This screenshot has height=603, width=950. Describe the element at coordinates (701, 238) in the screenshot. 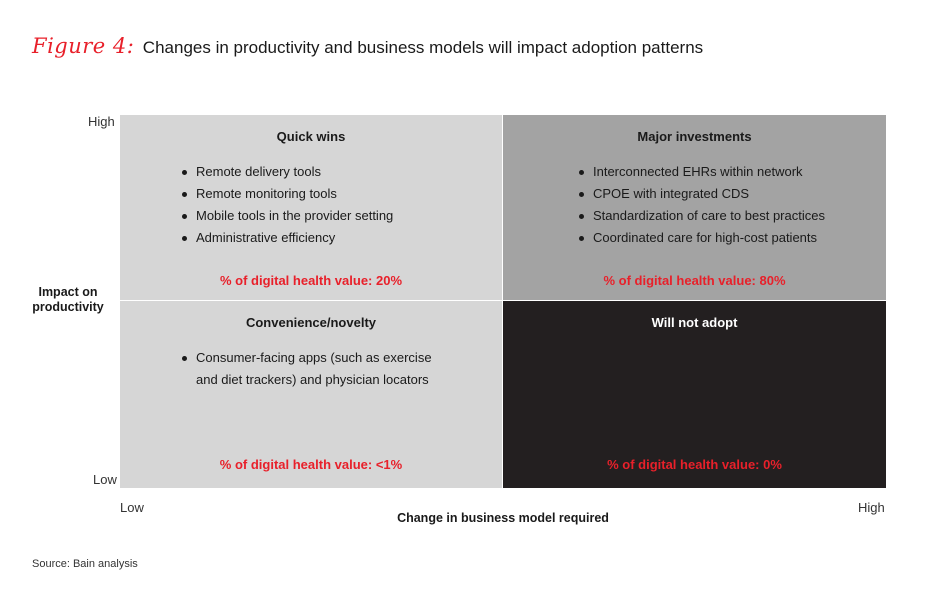

I see `list-item: Coordinated care for high-cost patients` at that location.